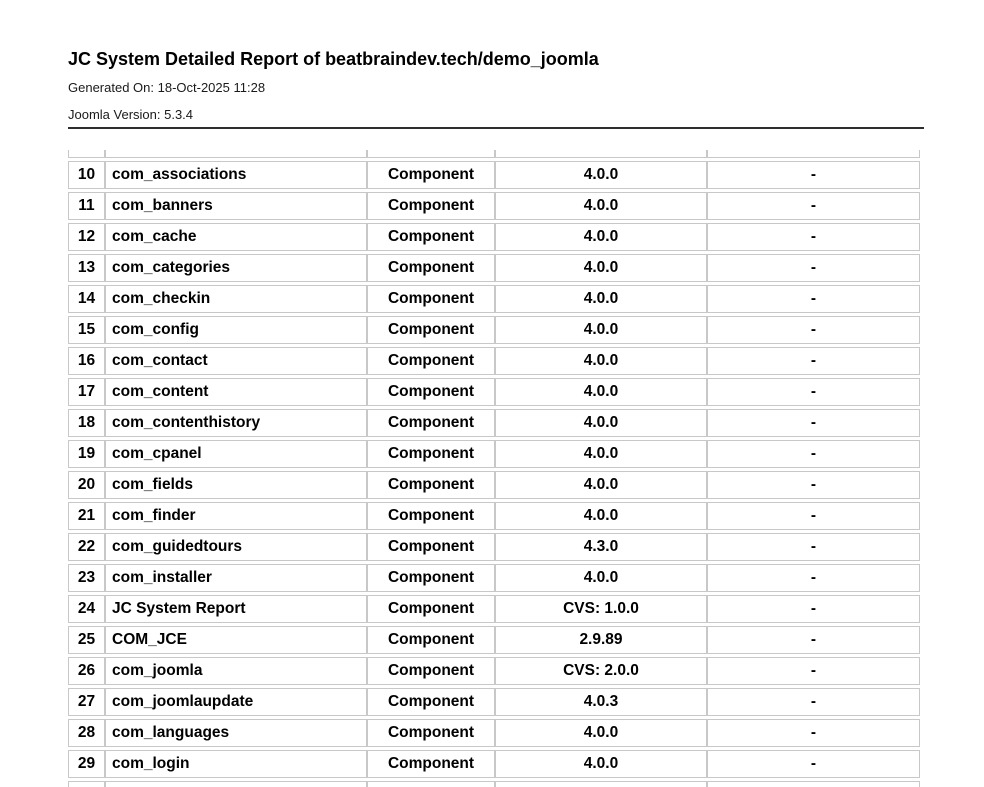 This screenshot has width=984, height=787. I want to click on table-row: 29 com_login Component 4.0.0-, so click(494, 764).